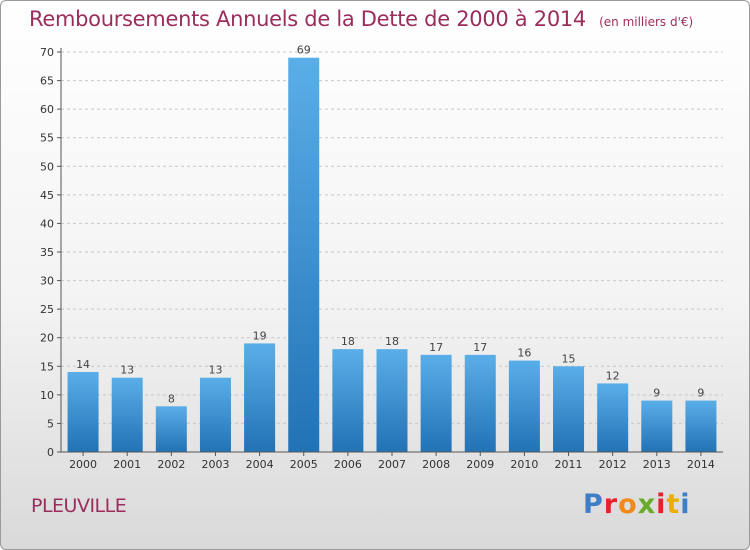 The height and width of the screenshot is (550, 750). Describe the element at coordinates (657, 464) in the screenshot. I see `x-tick-label: 2013` at that location.